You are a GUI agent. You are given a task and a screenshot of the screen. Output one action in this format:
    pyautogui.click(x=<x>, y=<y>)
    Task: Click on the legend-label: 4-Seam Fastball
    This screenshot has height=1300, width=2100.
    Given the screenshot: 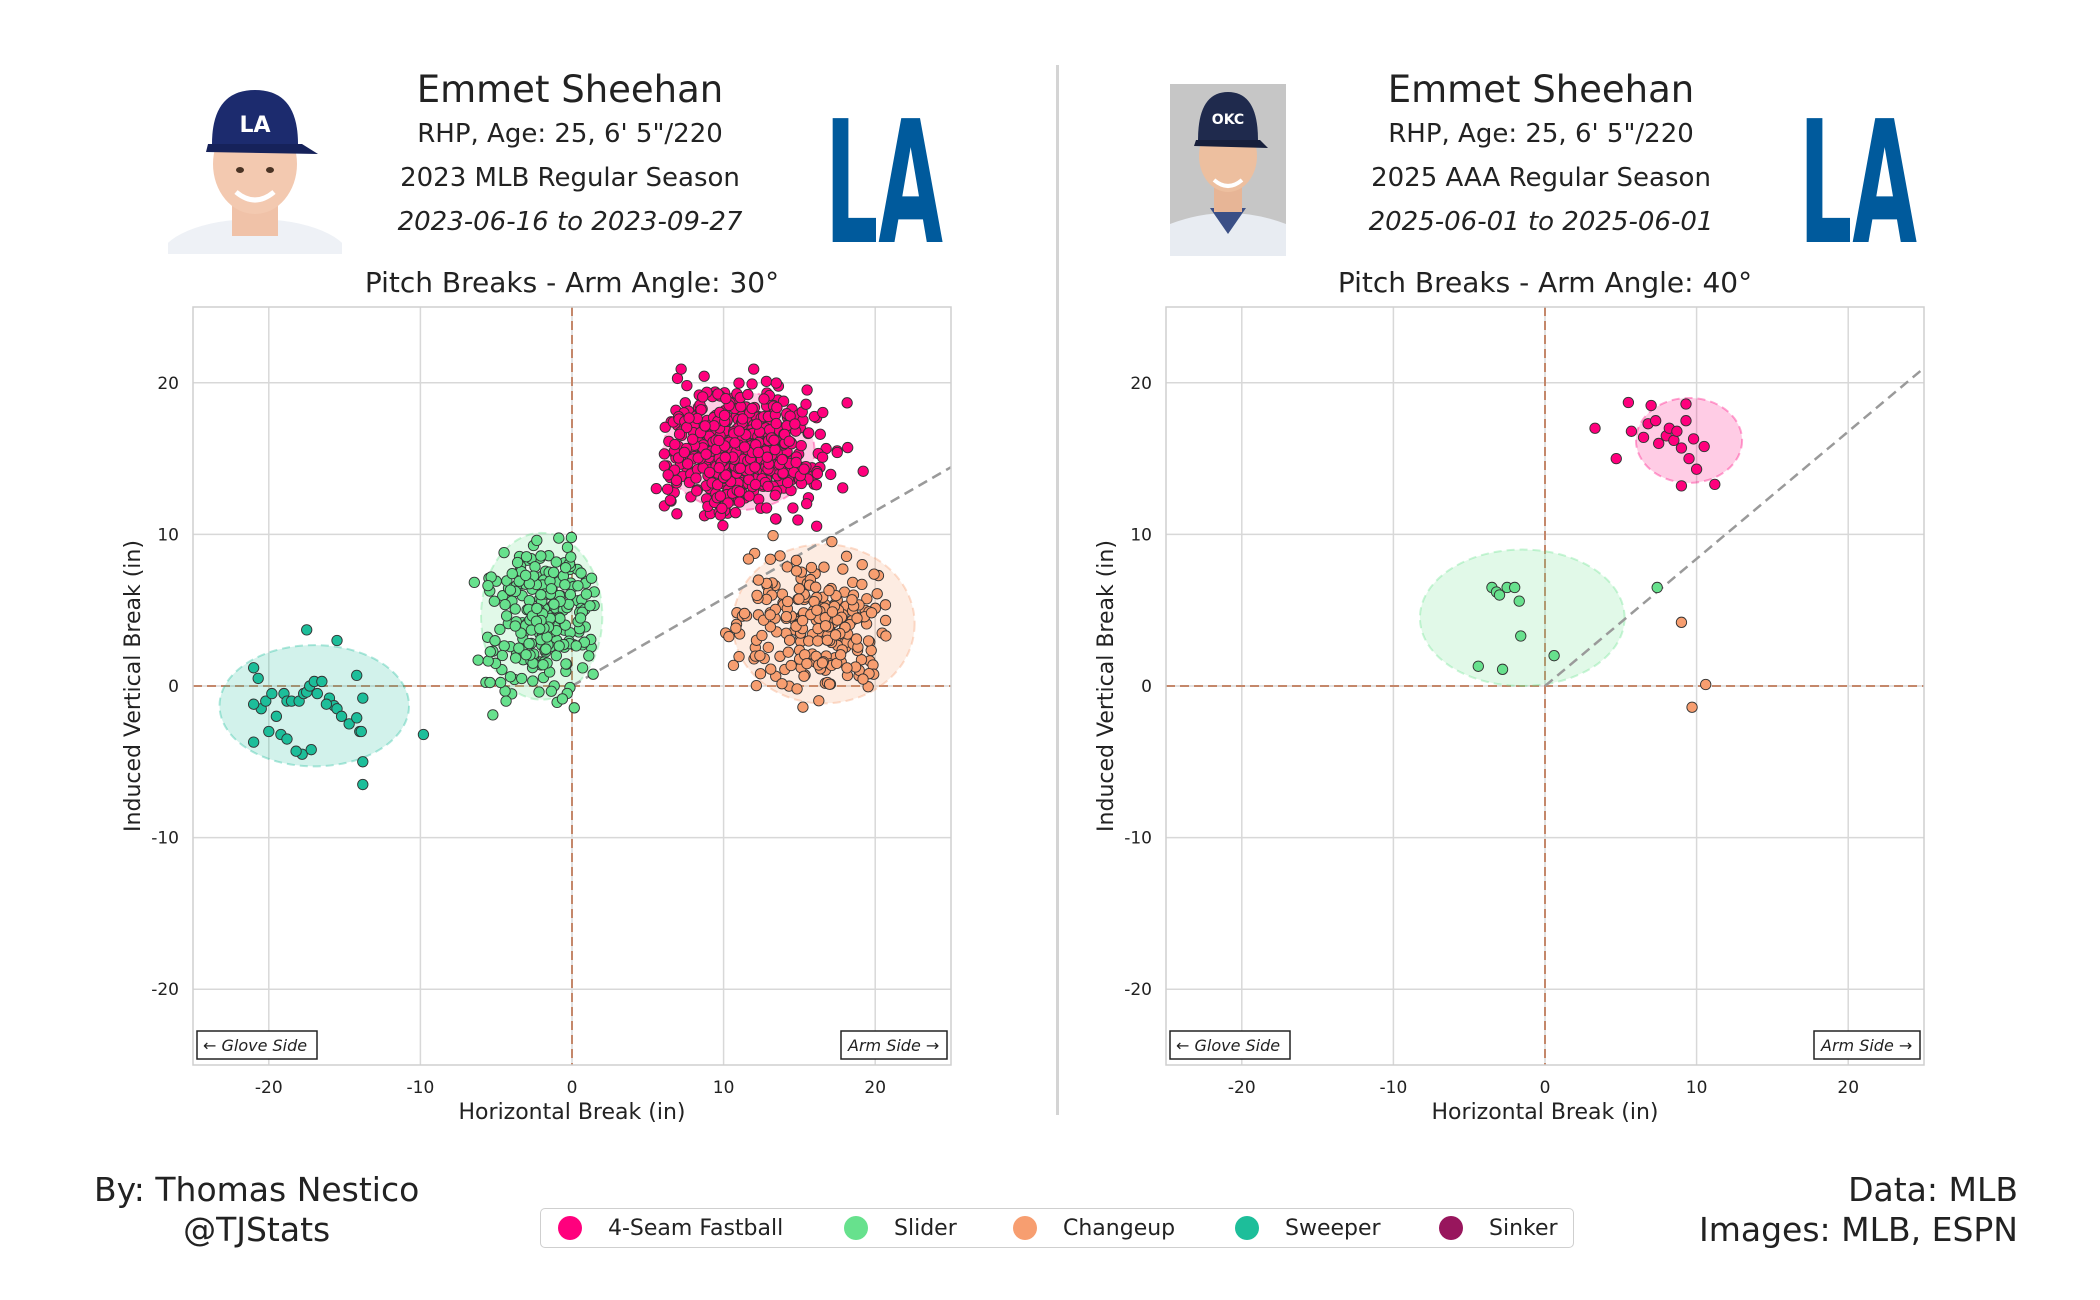 What is the action you would take?
    pyautogui.click(x=696, y=1228)
    